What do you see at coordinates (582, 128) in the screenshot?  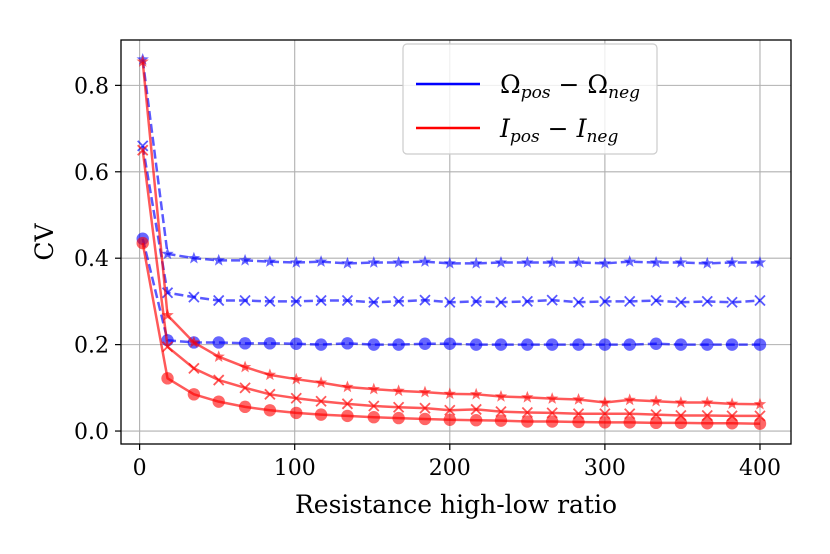 I see `legend-current-base-2: I` at bounding box center [582, 128].